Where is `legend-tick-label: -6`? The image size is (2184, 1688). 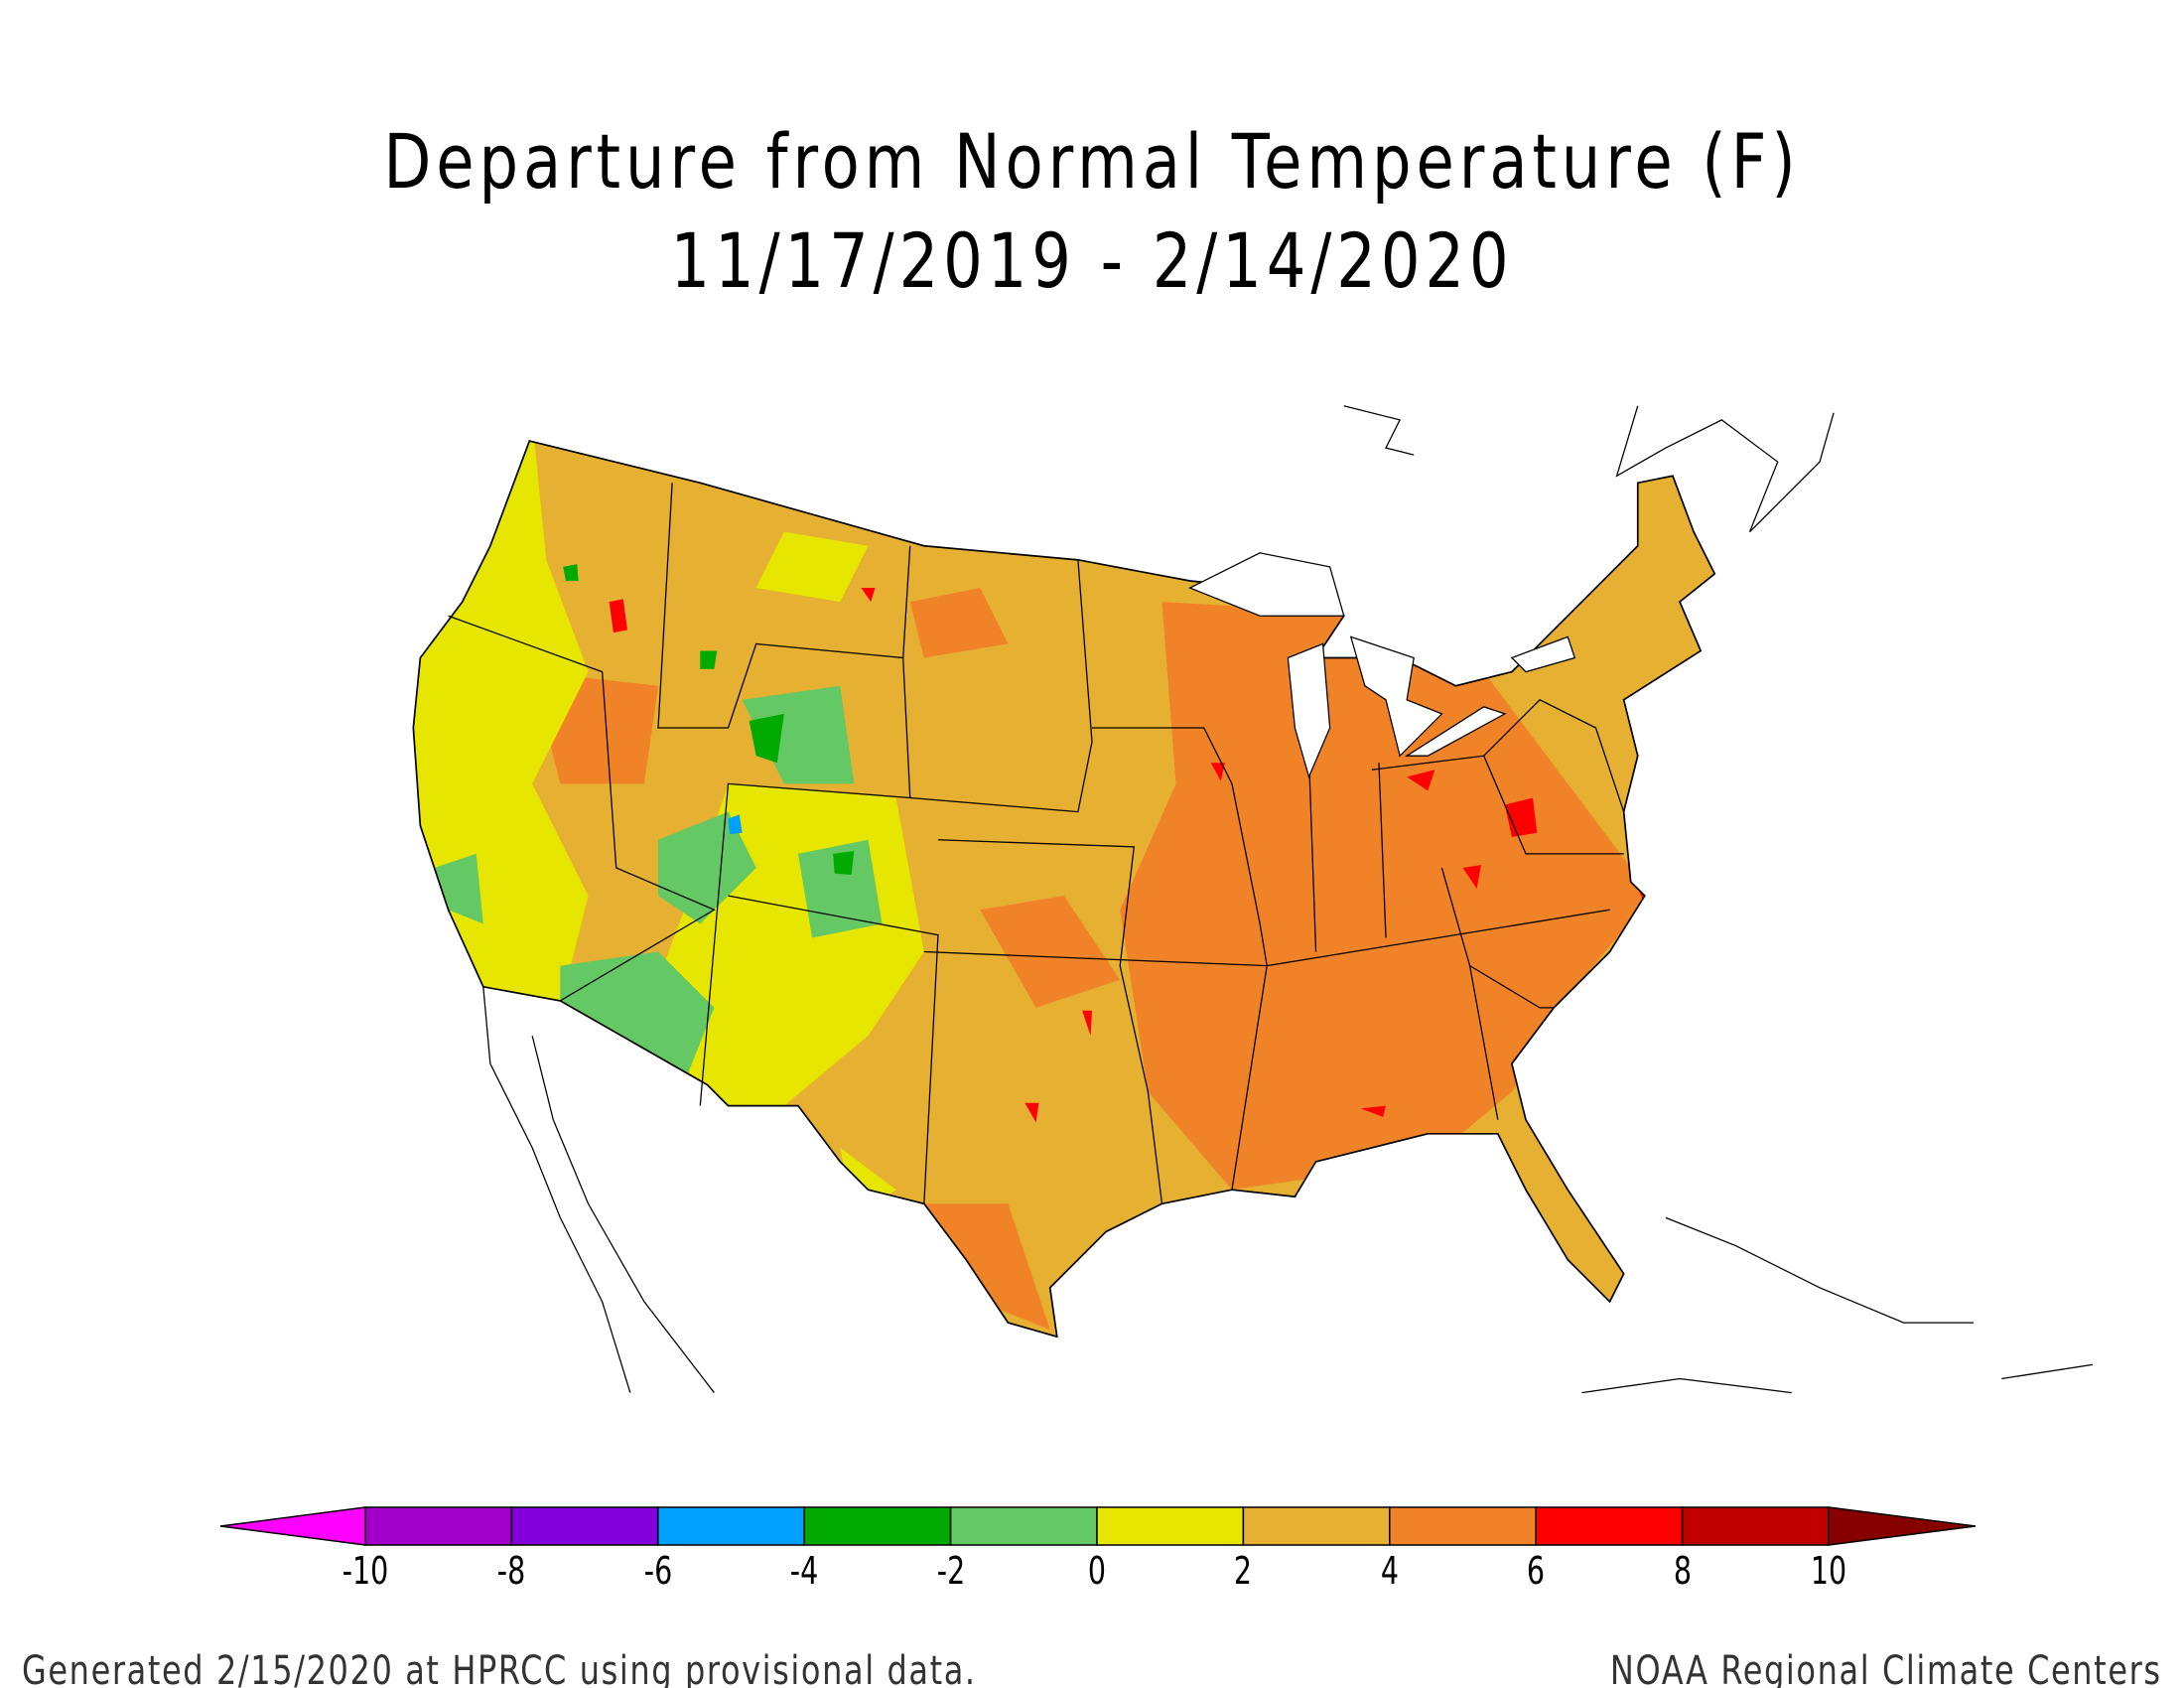
legend-tick-label: -6 is located at coordinates (658, 1571).